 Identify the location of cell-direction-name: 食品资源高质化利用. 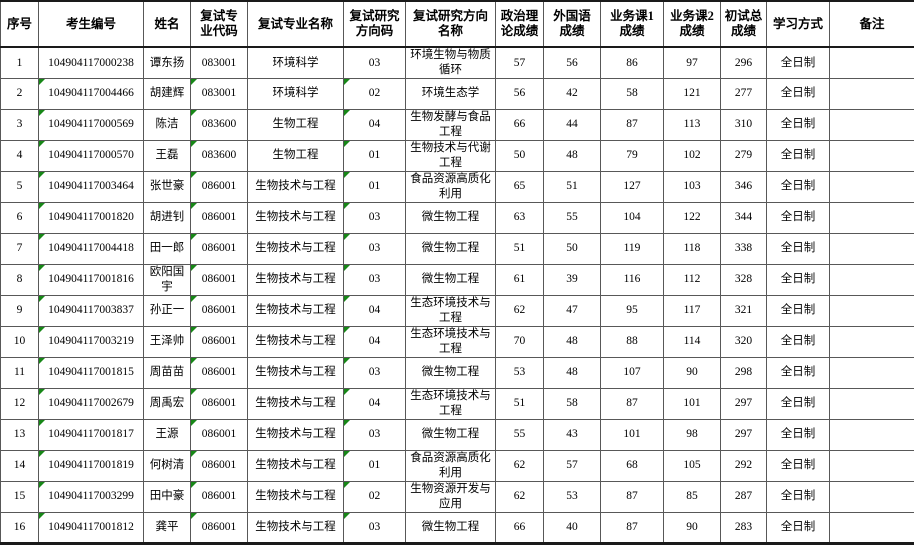
(450, 186).